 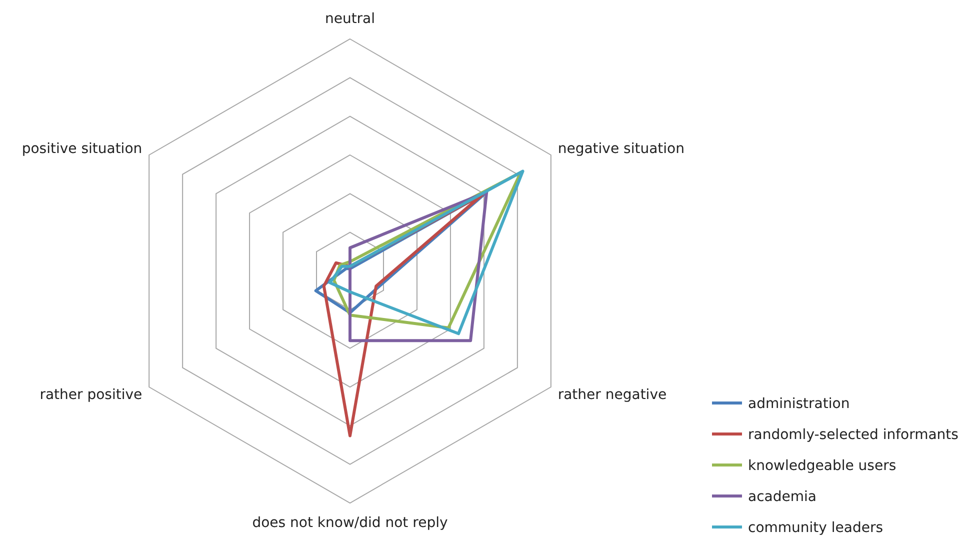 I want to click on spoke-label: negative situation, so click(x=621, y=149).